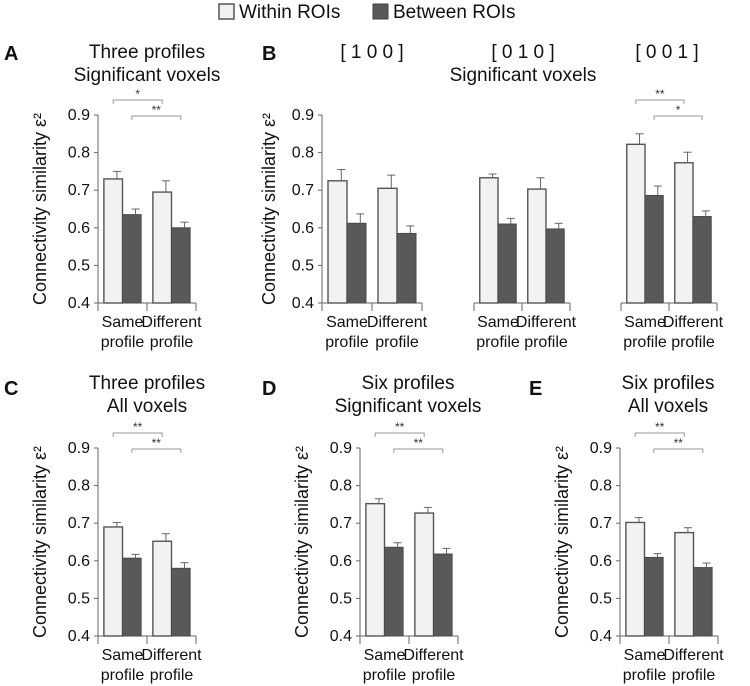 This screenshot has width=750, height=686. What do you see at coordinates (367, 12) in the screenshot?
I see `legend: Within ROIs Between ROIs` at bounding box center [367, 12].